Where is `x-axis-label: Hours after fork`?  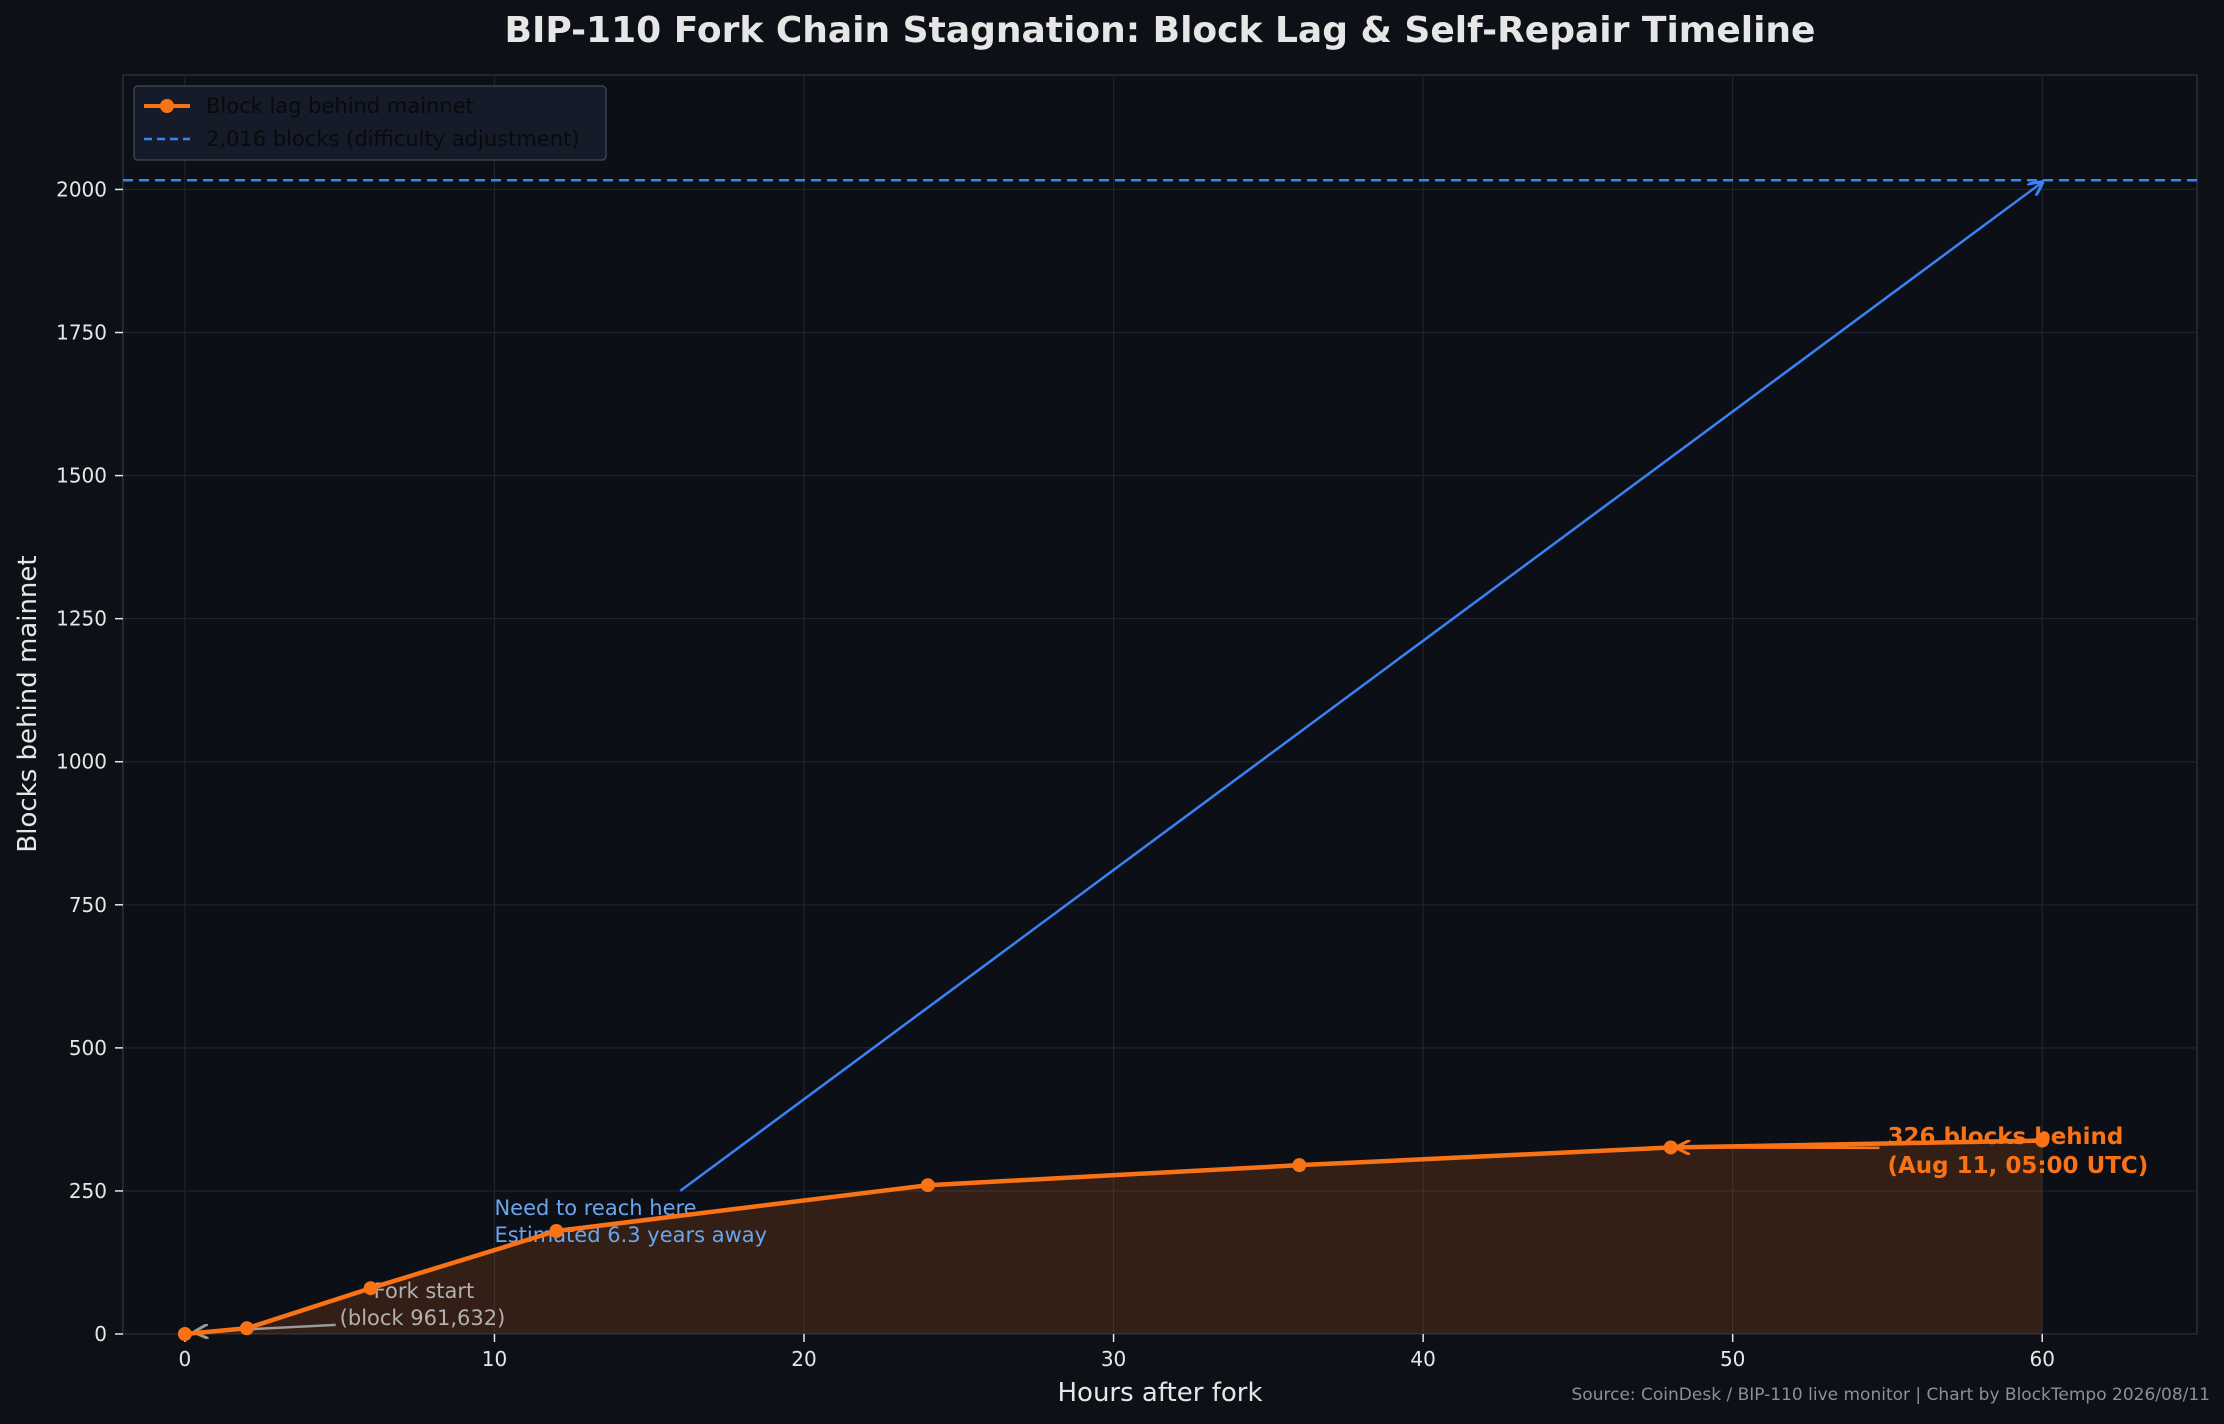
x-axis-label: Hours after fork is located at coordinates (1159, 1393).